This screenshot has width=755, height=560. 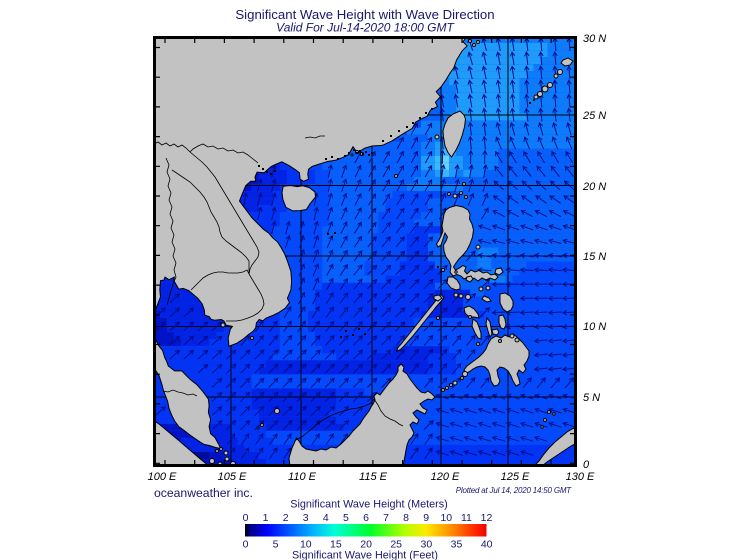 I want to click on svg-text: 8, so click(x=406, y=518).